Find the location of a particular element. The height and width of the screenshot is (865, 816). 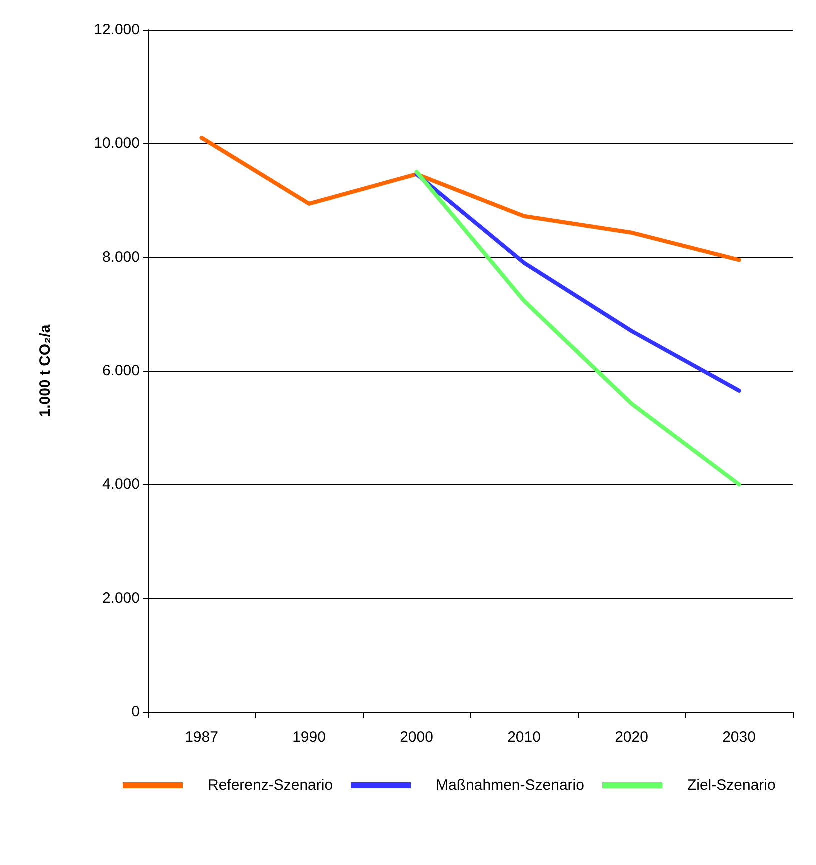

x-tick-label: 2020 is located at coordinates (631, 737).